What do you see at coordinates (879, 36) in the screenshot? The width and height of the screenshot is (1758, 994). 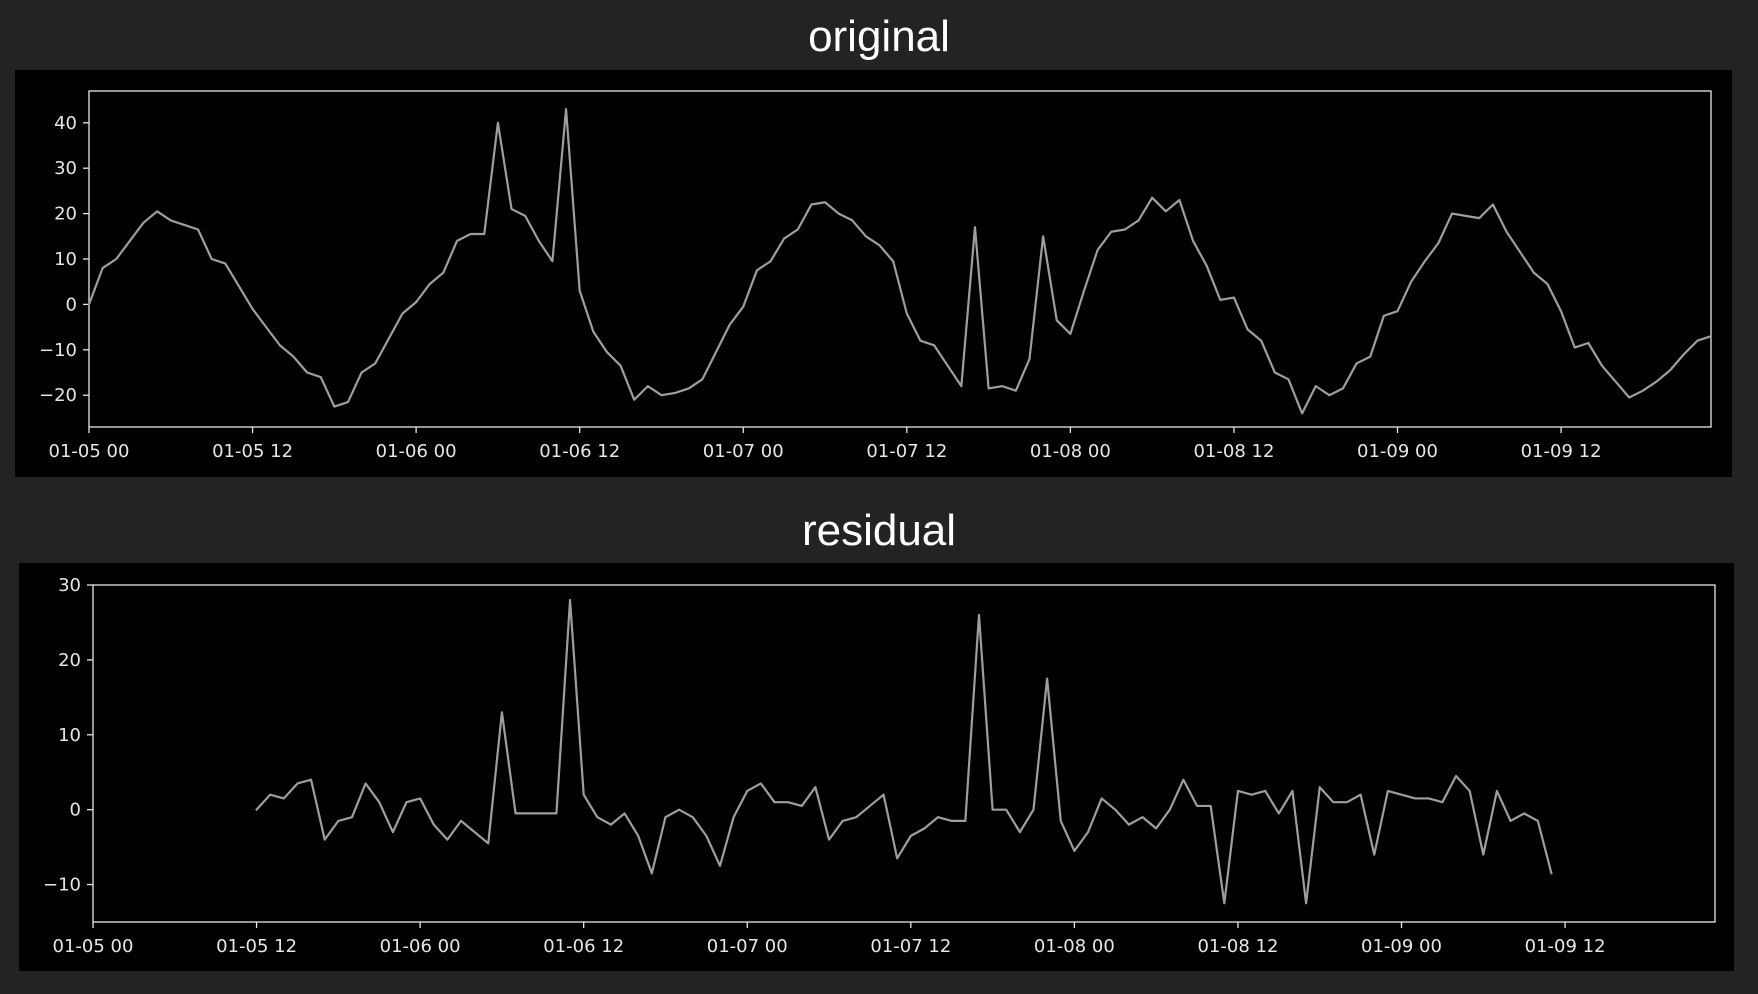 I see `chart-title-original: original` at bounding box center [879, 36].